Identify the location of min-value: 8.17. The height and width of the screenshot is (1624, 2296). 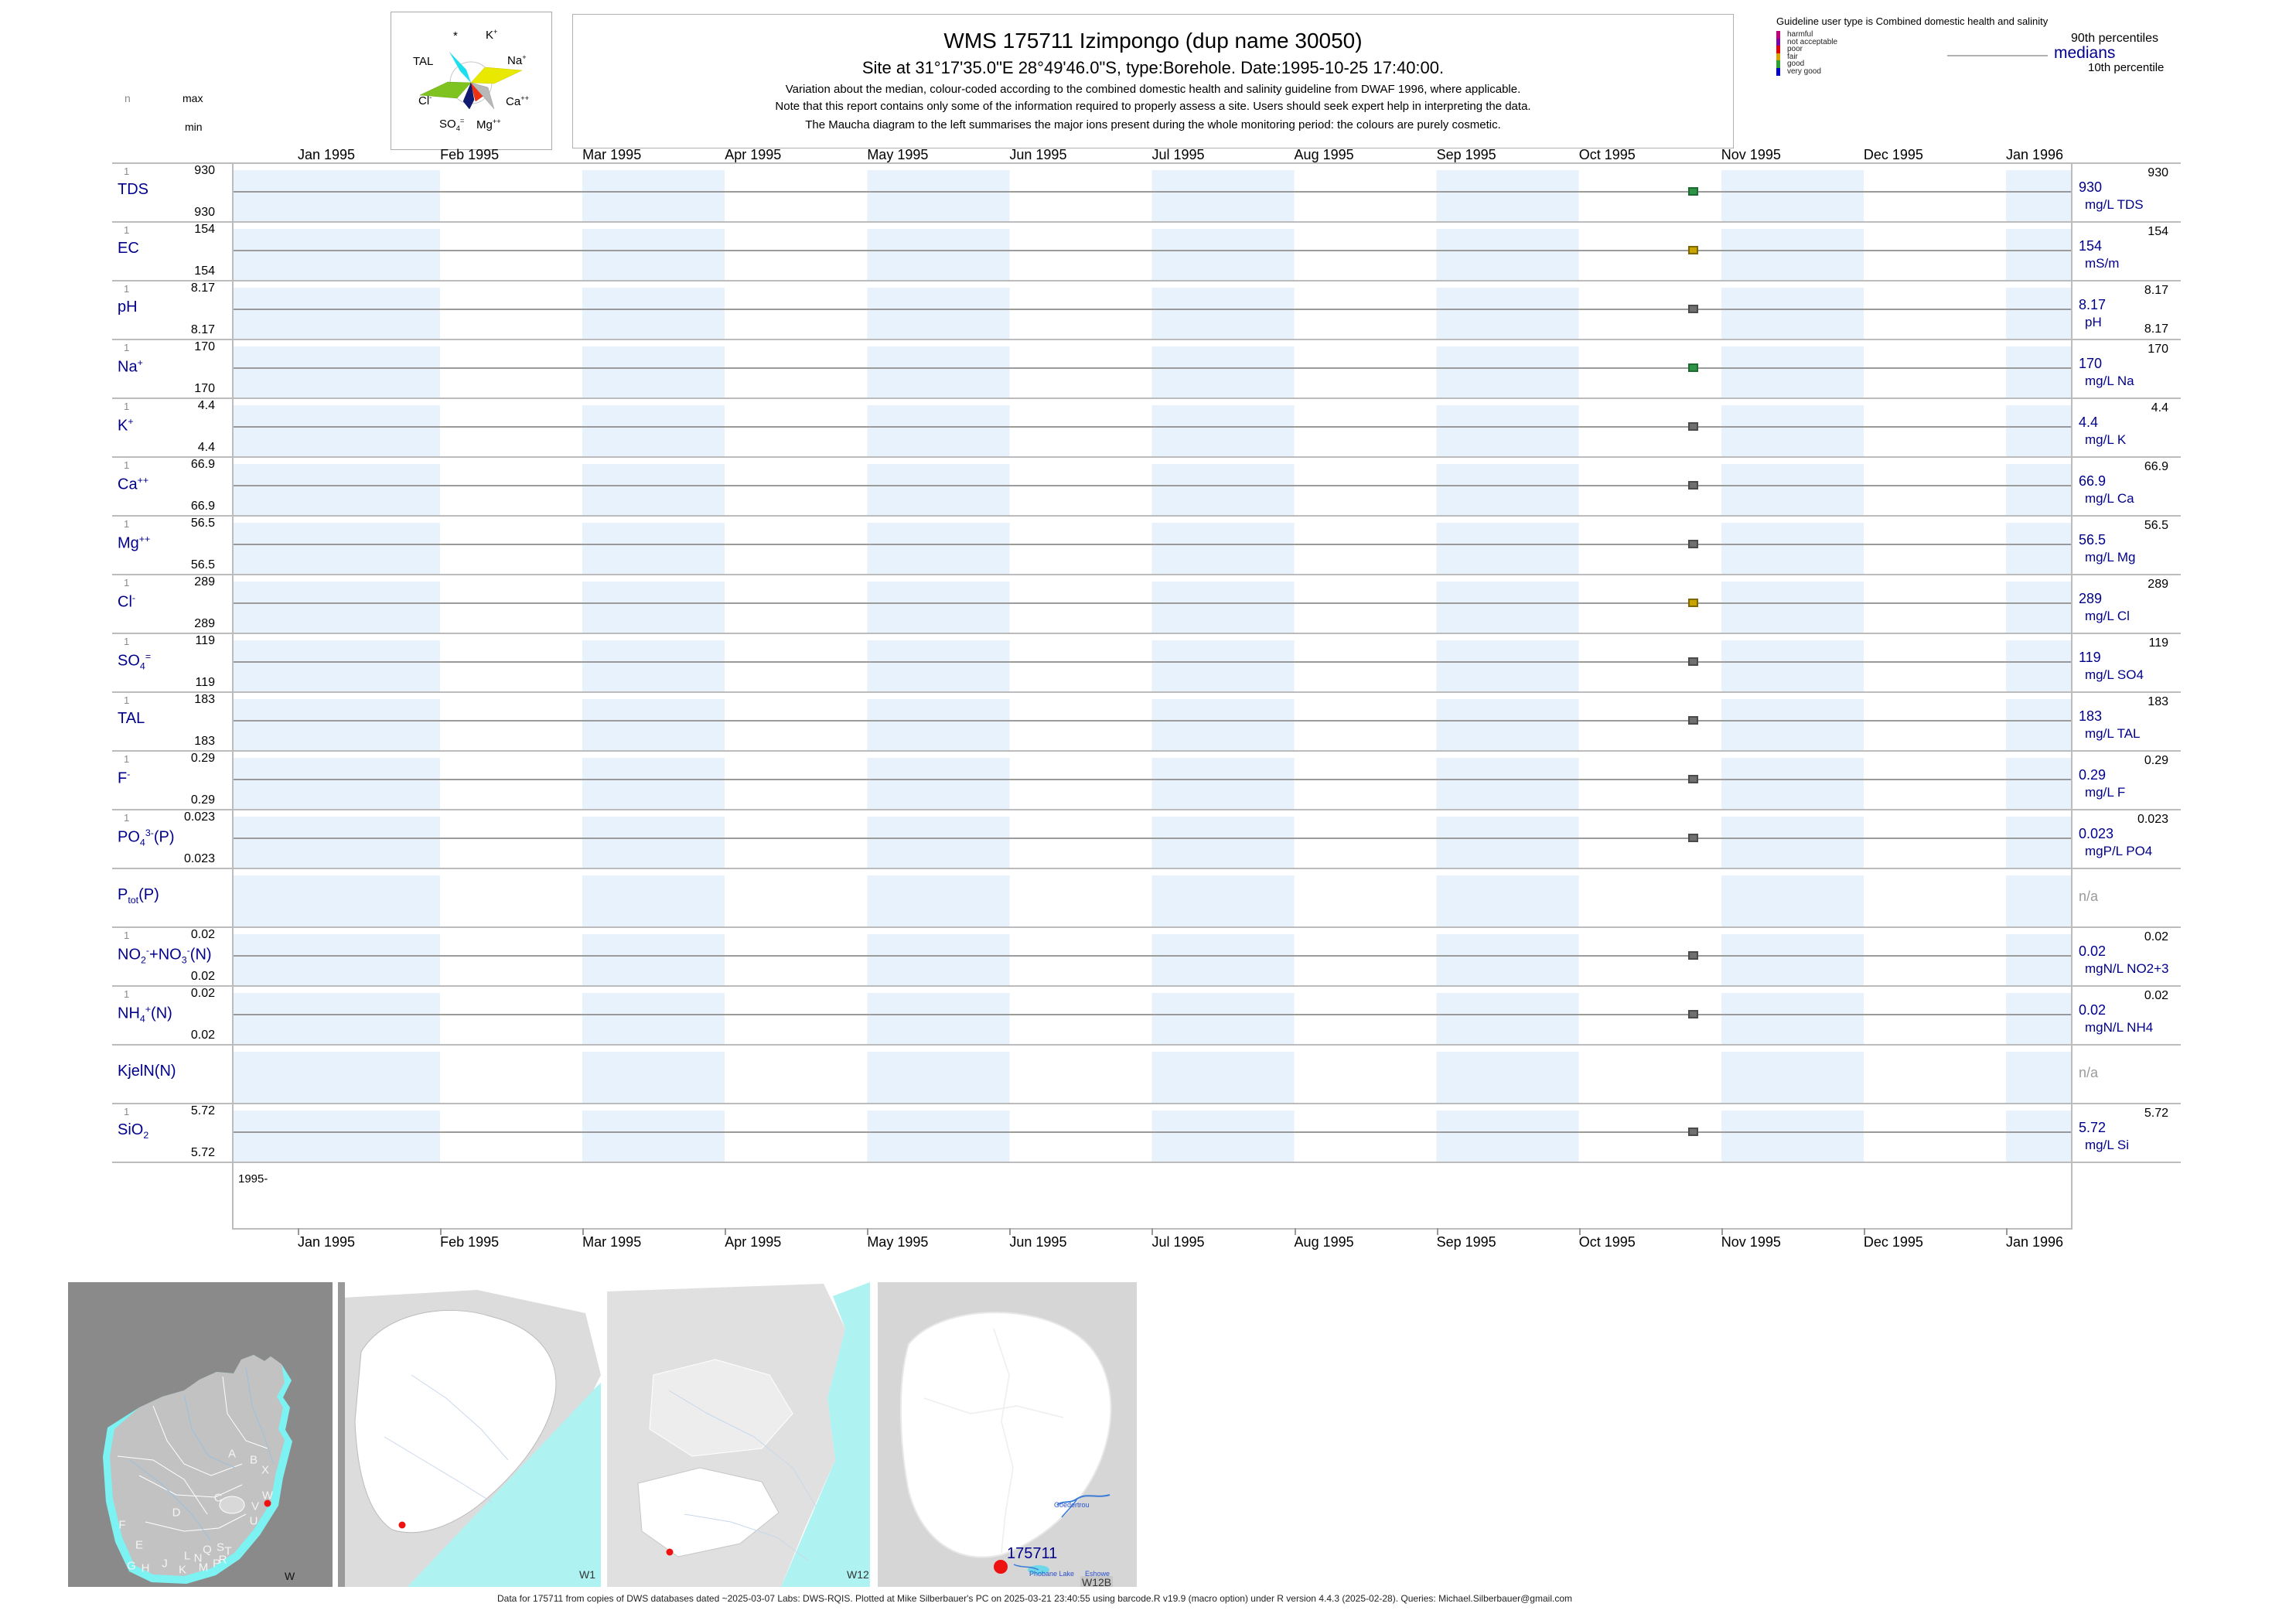
(202, 329).